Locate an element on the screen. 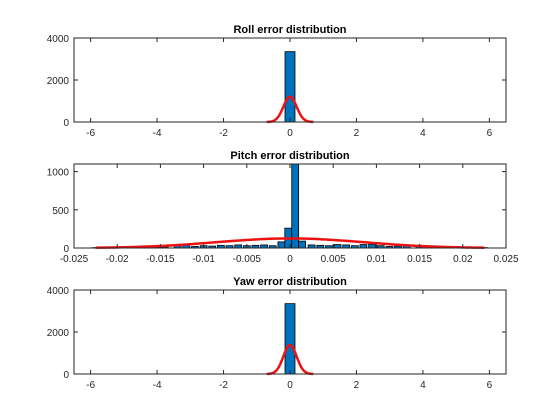  yaw-x-tick-label: -6 is located at coordinates (90, 385).